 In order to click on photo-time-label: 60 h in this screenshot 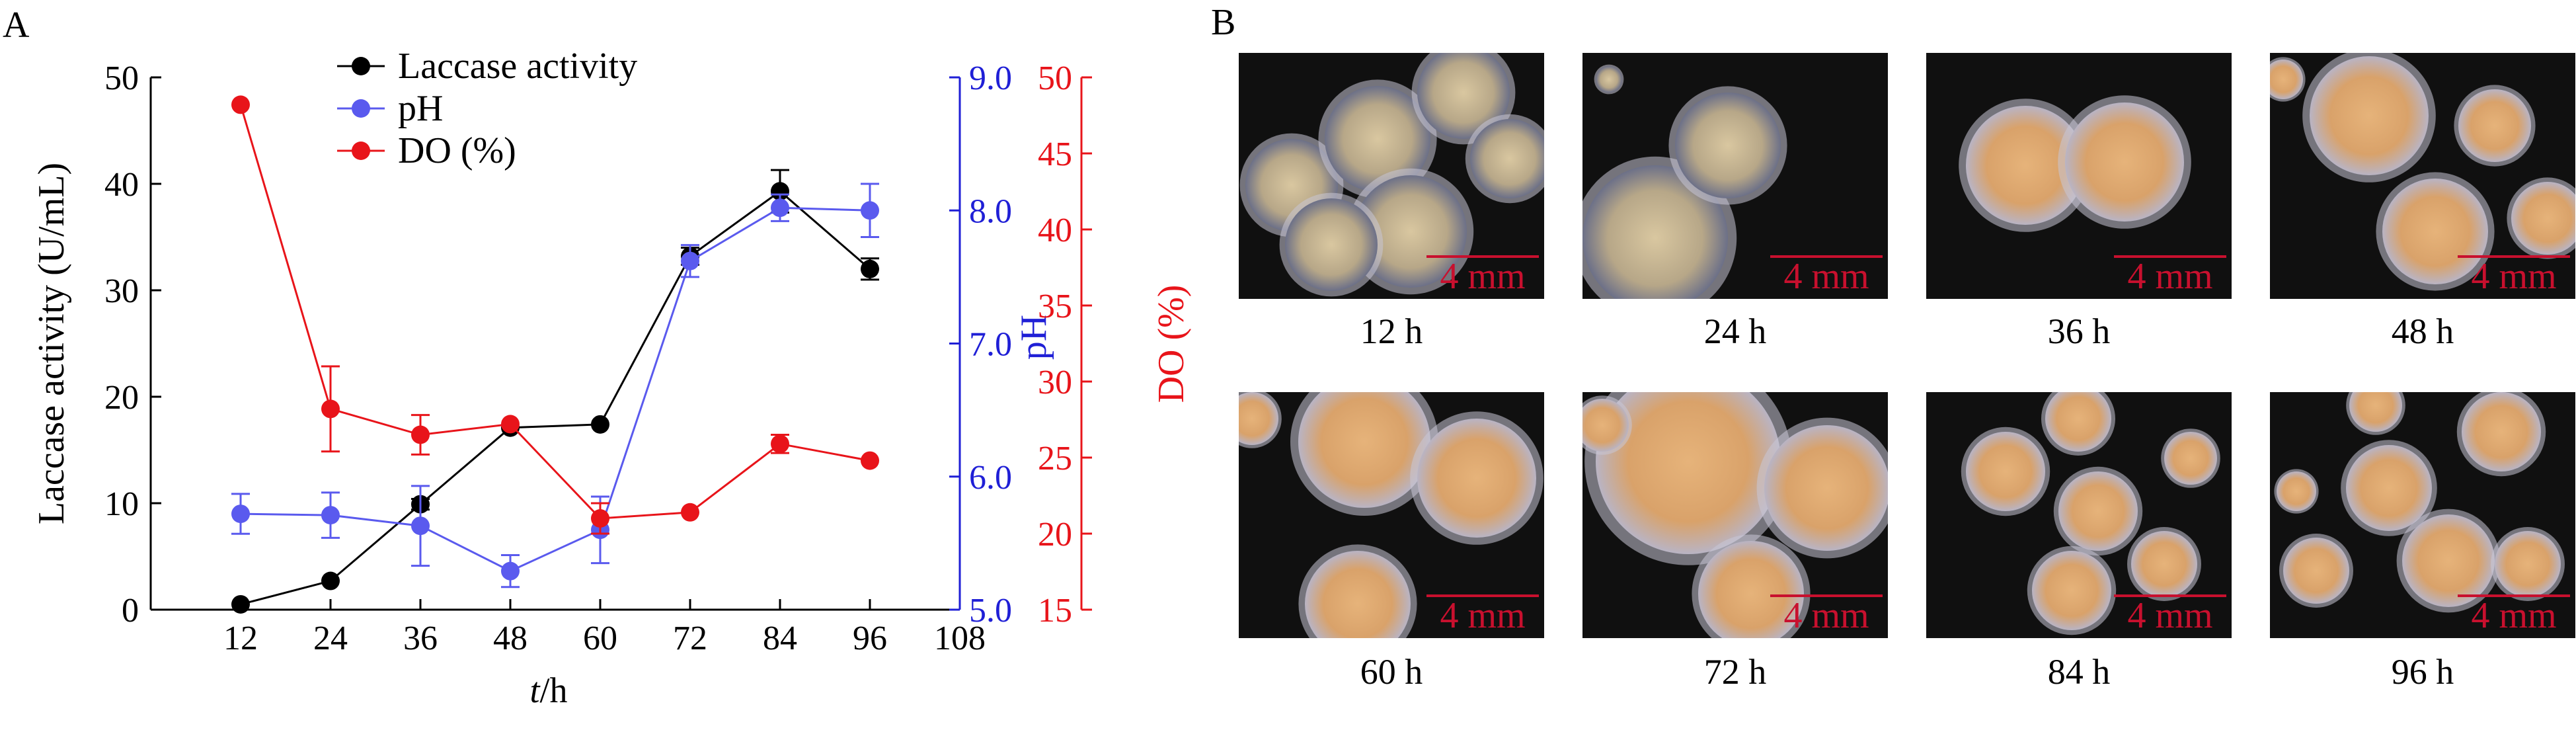, I will do `click(1391, 672)`.